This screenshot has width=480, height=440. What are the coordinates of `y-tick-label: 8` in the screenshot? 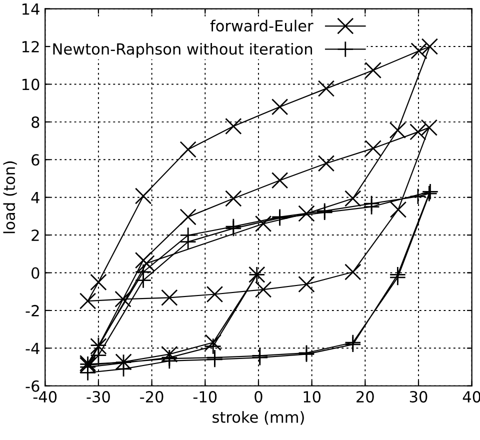 It's located at (36, 122).